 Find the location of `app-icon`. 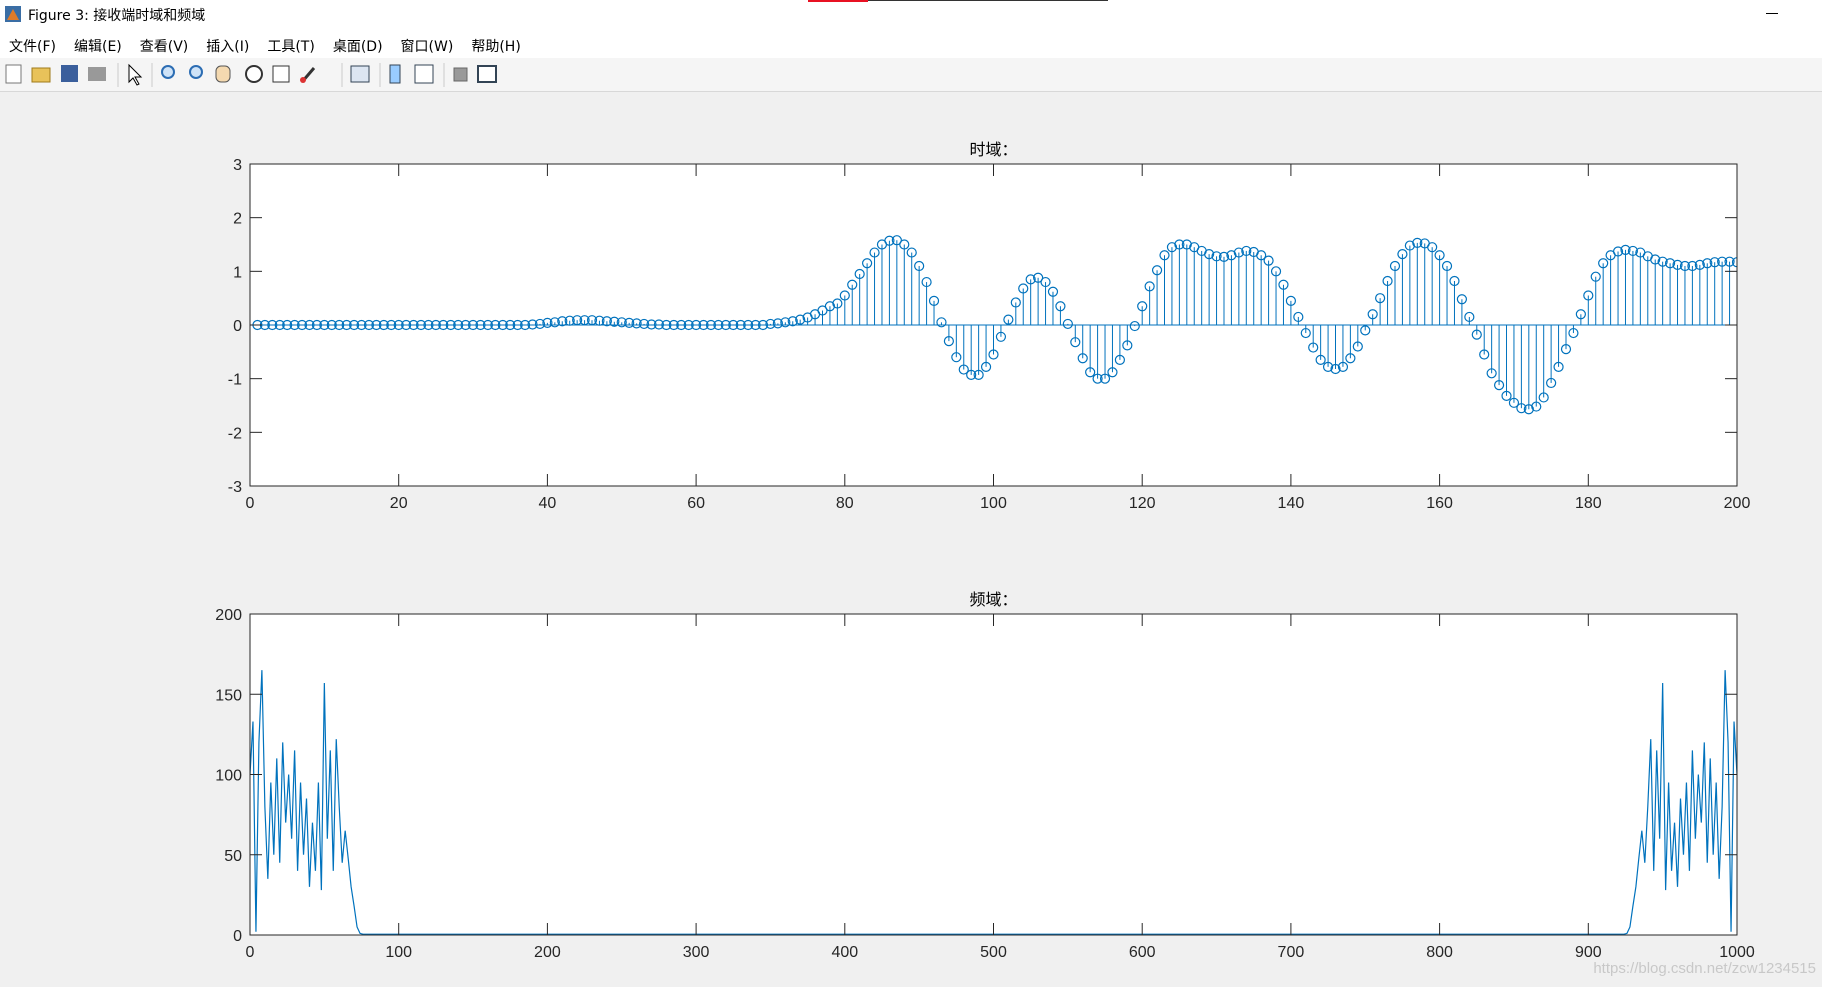

app-icon is located at coordinates (13, 14).